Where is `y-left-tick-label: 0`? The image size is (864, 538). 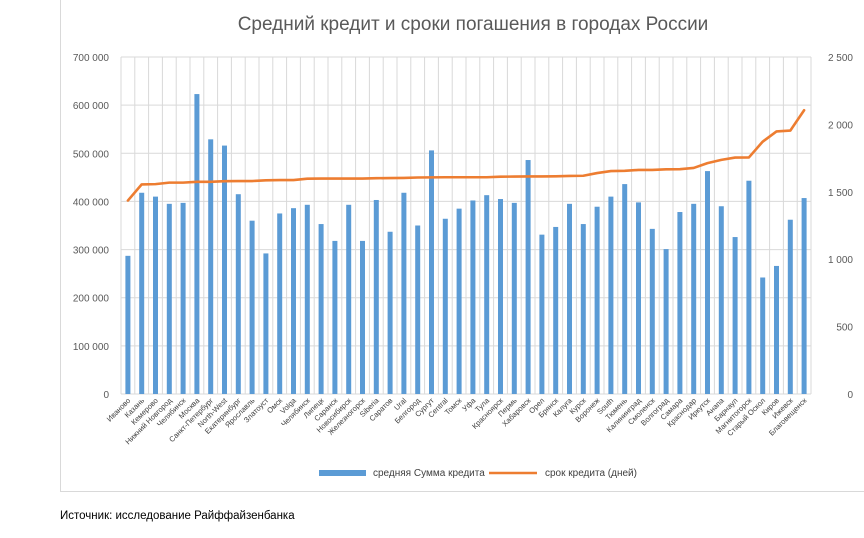 y-left-tick-label: 0 is located at coordinates (106, 395).